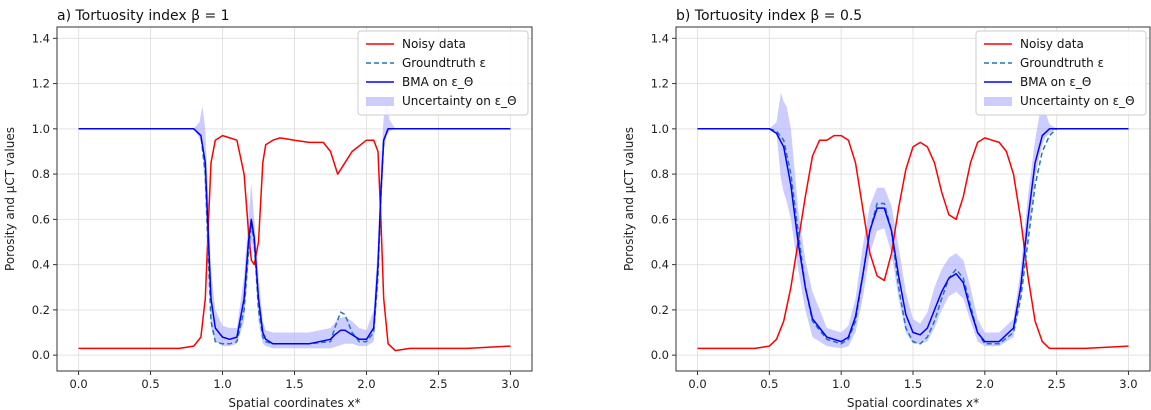  What do you see at coordinates (143, 16) in the screenshot?
I see `chart-title: a) Tortuosity index β = 1` at bounding box center [143, 16].